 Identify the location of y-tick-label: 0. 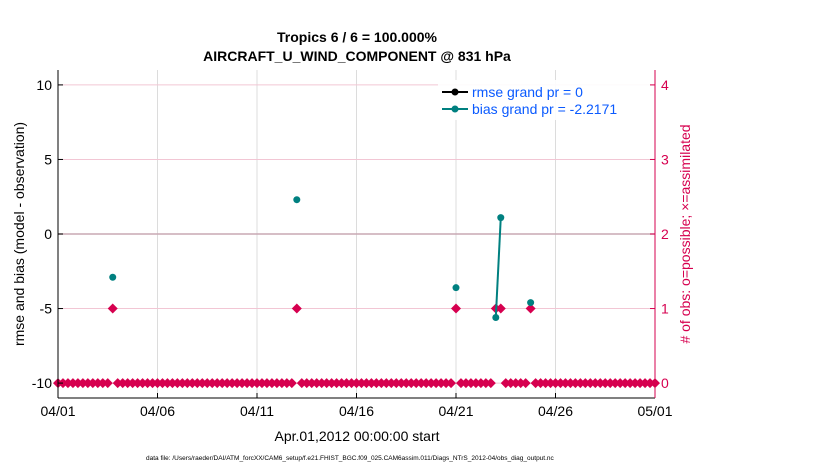
(48, 234).